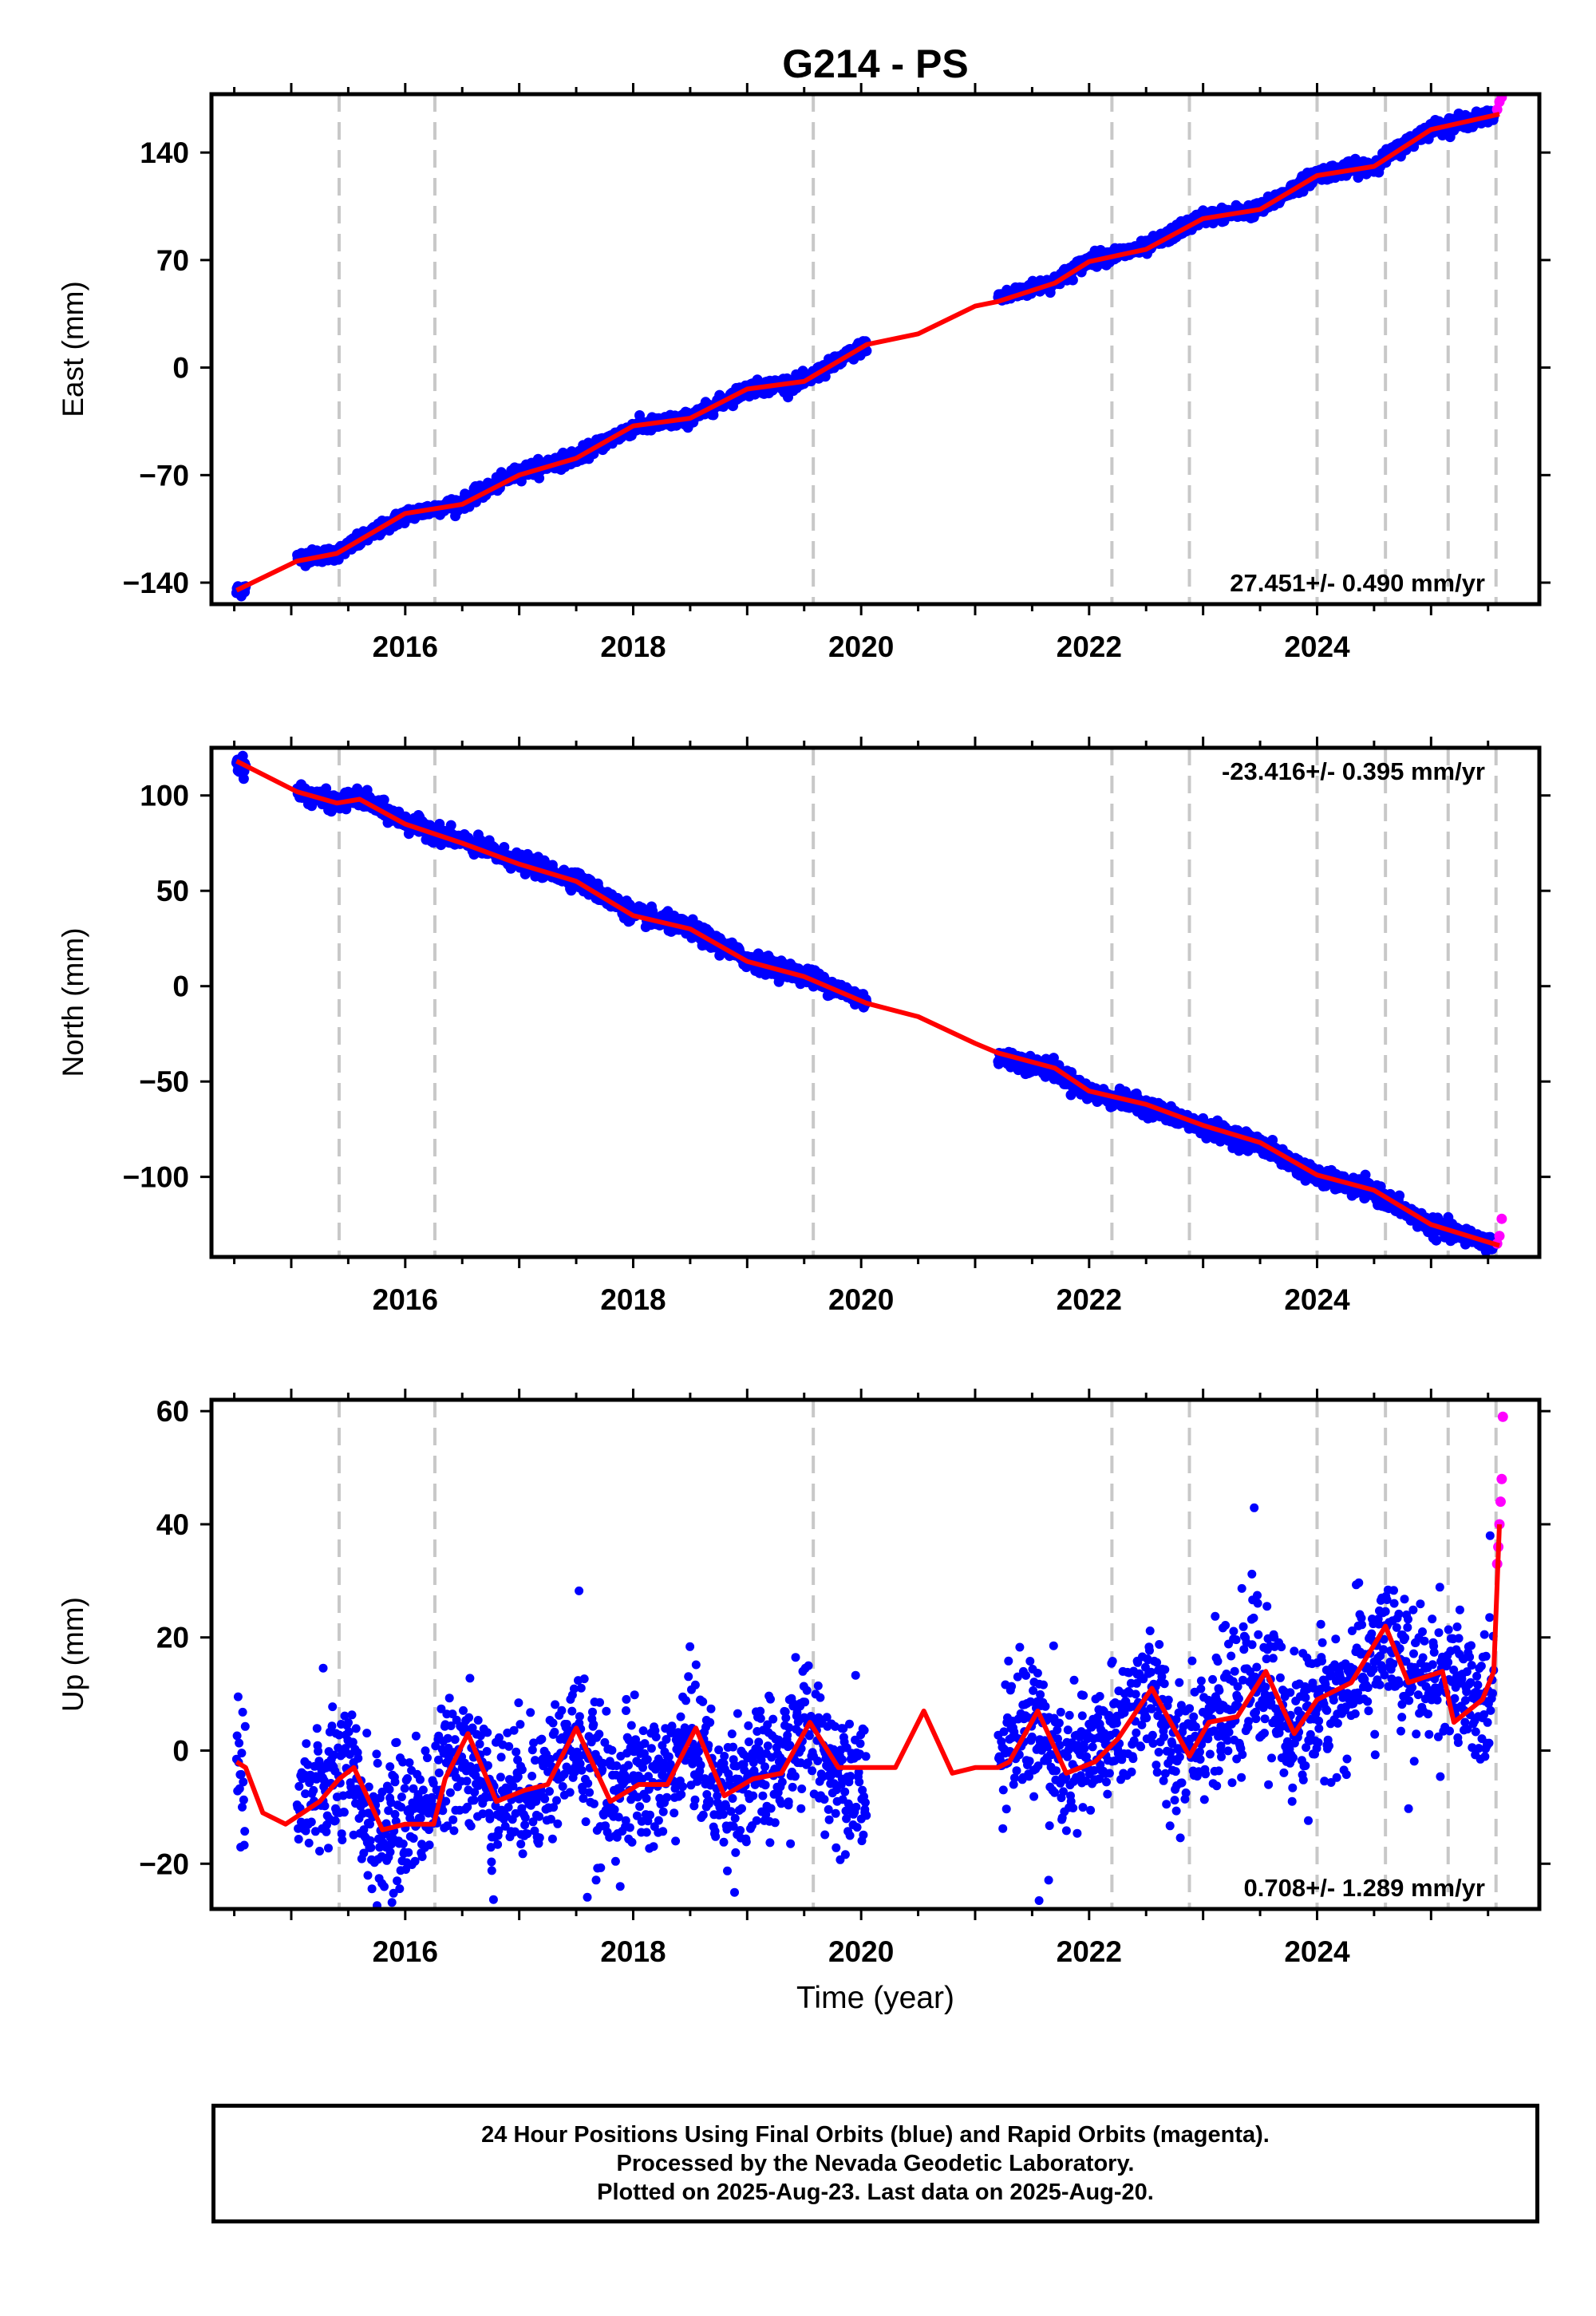 Image resolution: width=1596 pixels, height=2316 pixels. I want to click on x-tick-label: 2024, so click(1317, 646).